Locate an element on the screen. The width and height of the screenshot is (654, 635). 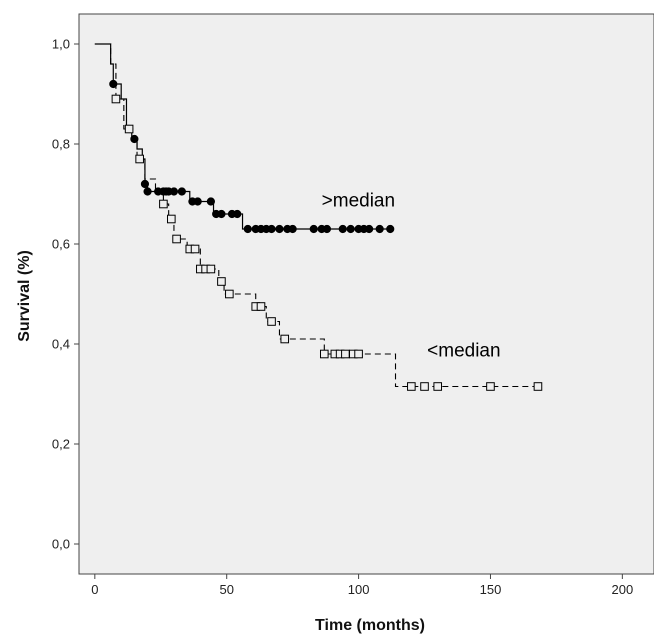
annotation-label: <median is located at coordinates (463, 351).